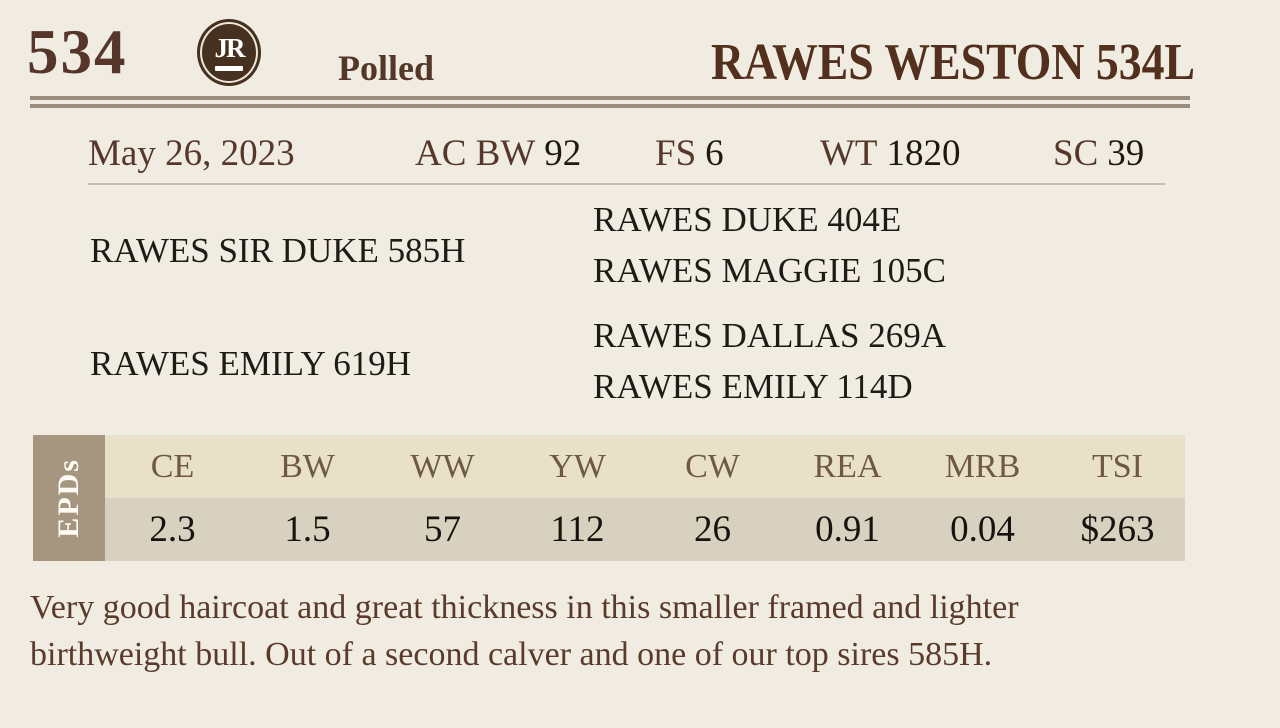 The height and width of the screenshot is (728, 1280). I want to click on stat-value: 1820, so click(923, 153).